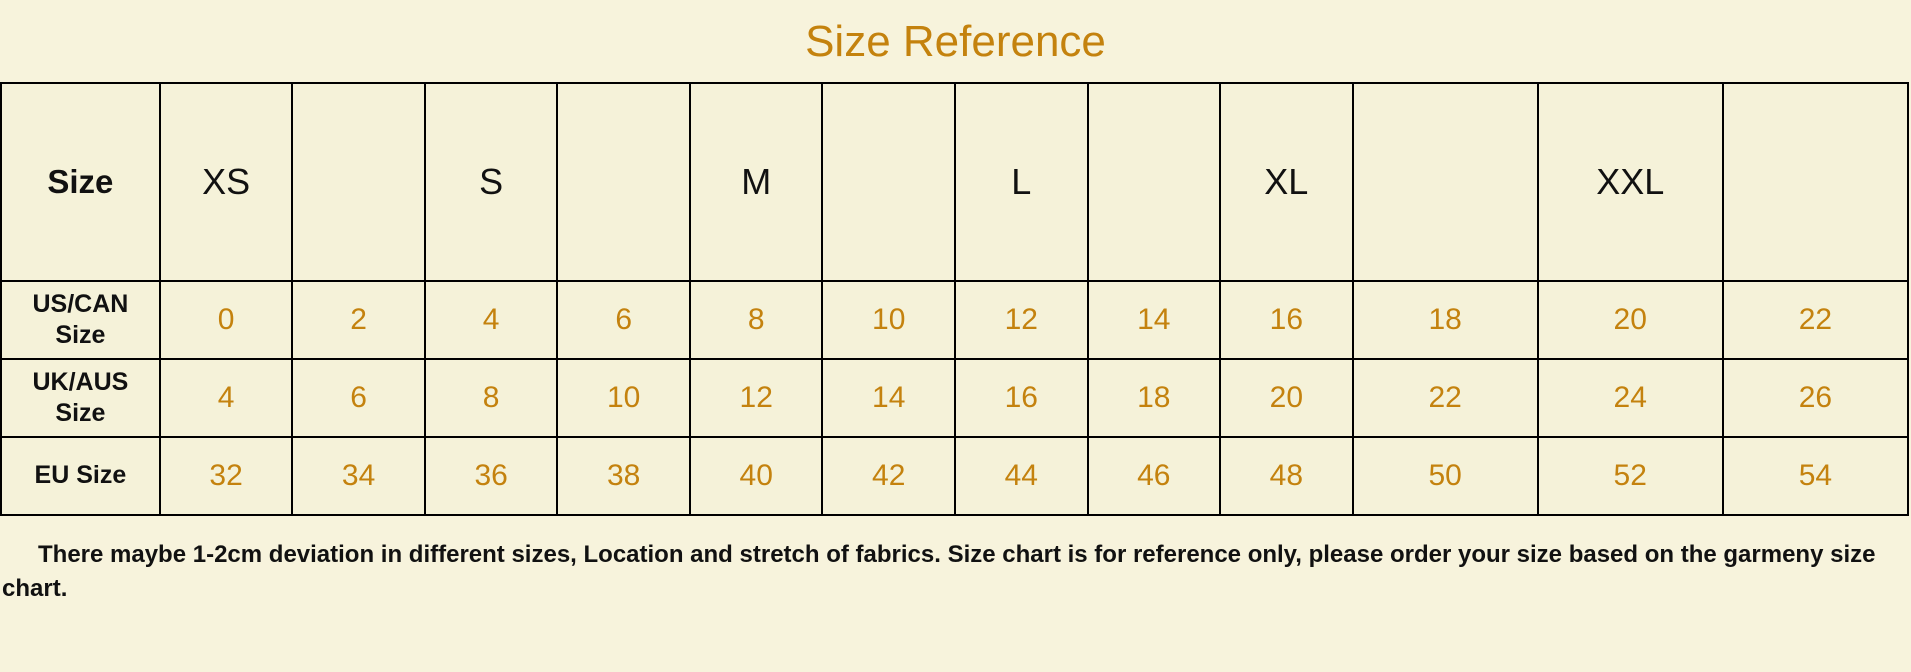  What do you see at coordinates (1021, 182) in the screenshot?
I see `header-size-l: L` at bounding box center [1021, 182].